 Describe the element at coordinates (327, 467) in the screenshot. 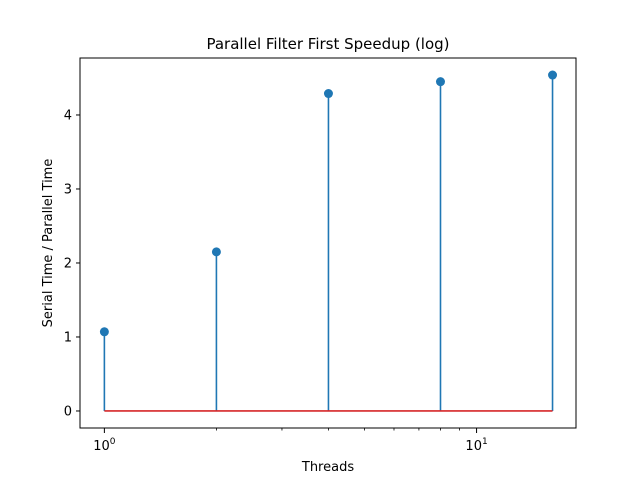

I see `x-axis-label: Threads` at that location.